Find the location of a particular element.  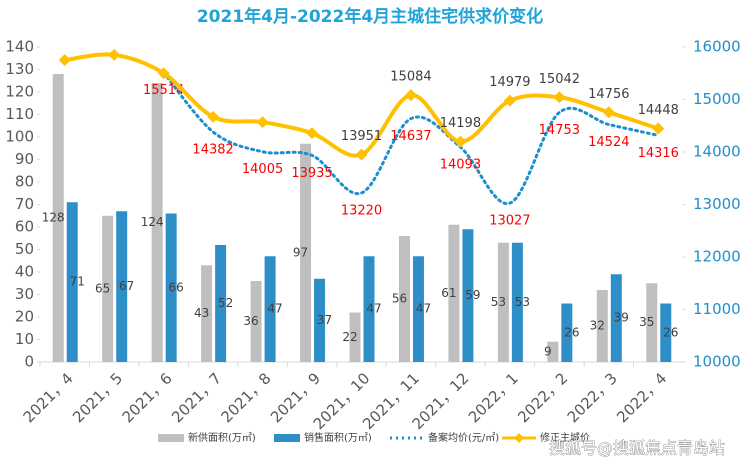

data-label: 14524 is located at coordinates (608, 142).